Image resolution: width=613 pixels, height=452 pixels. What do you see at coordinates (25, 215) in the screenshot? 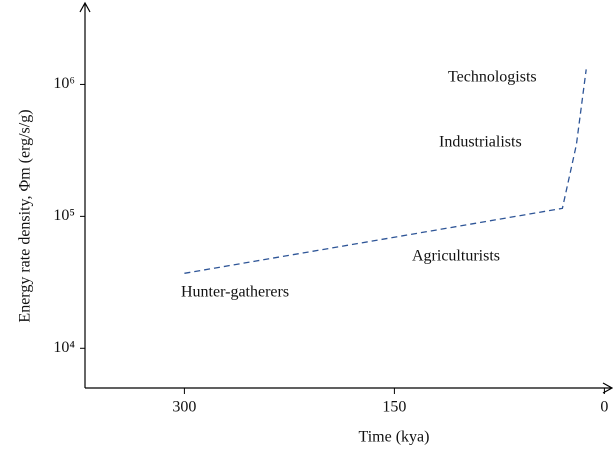
I see `y-axis-label: Energy rate density, Φm (erg/s/g)` at bounding box center [25, 215].